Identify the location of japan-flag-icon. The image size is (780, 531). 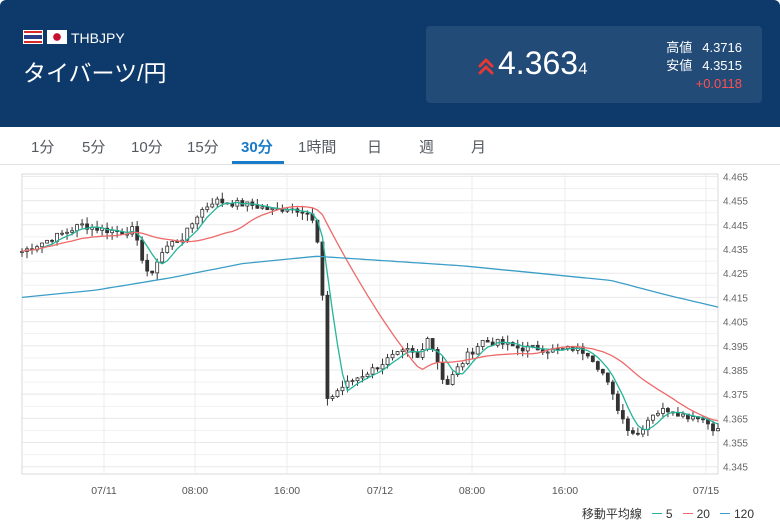
(57, 37).